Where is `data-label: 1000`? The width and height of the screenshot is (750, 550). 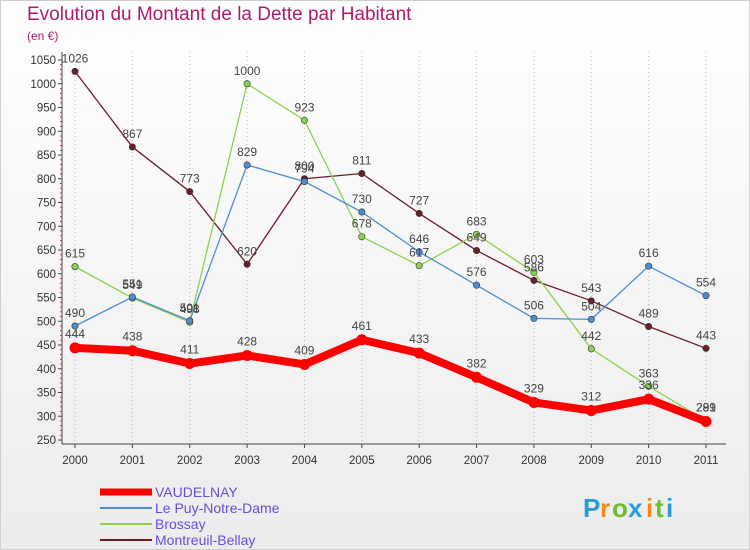
data-label: 1000 is located at coordinates (247, 71).